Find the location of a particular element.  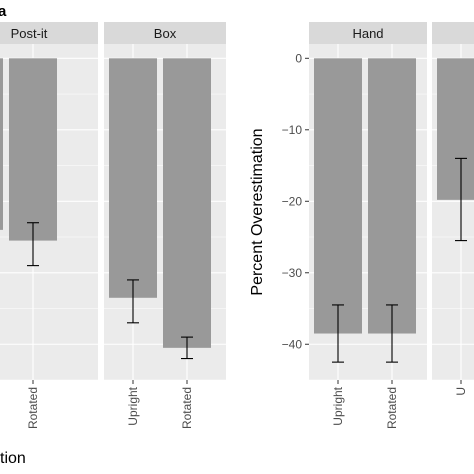

y-tick-label: −40 is located at coordinates (292, 344).